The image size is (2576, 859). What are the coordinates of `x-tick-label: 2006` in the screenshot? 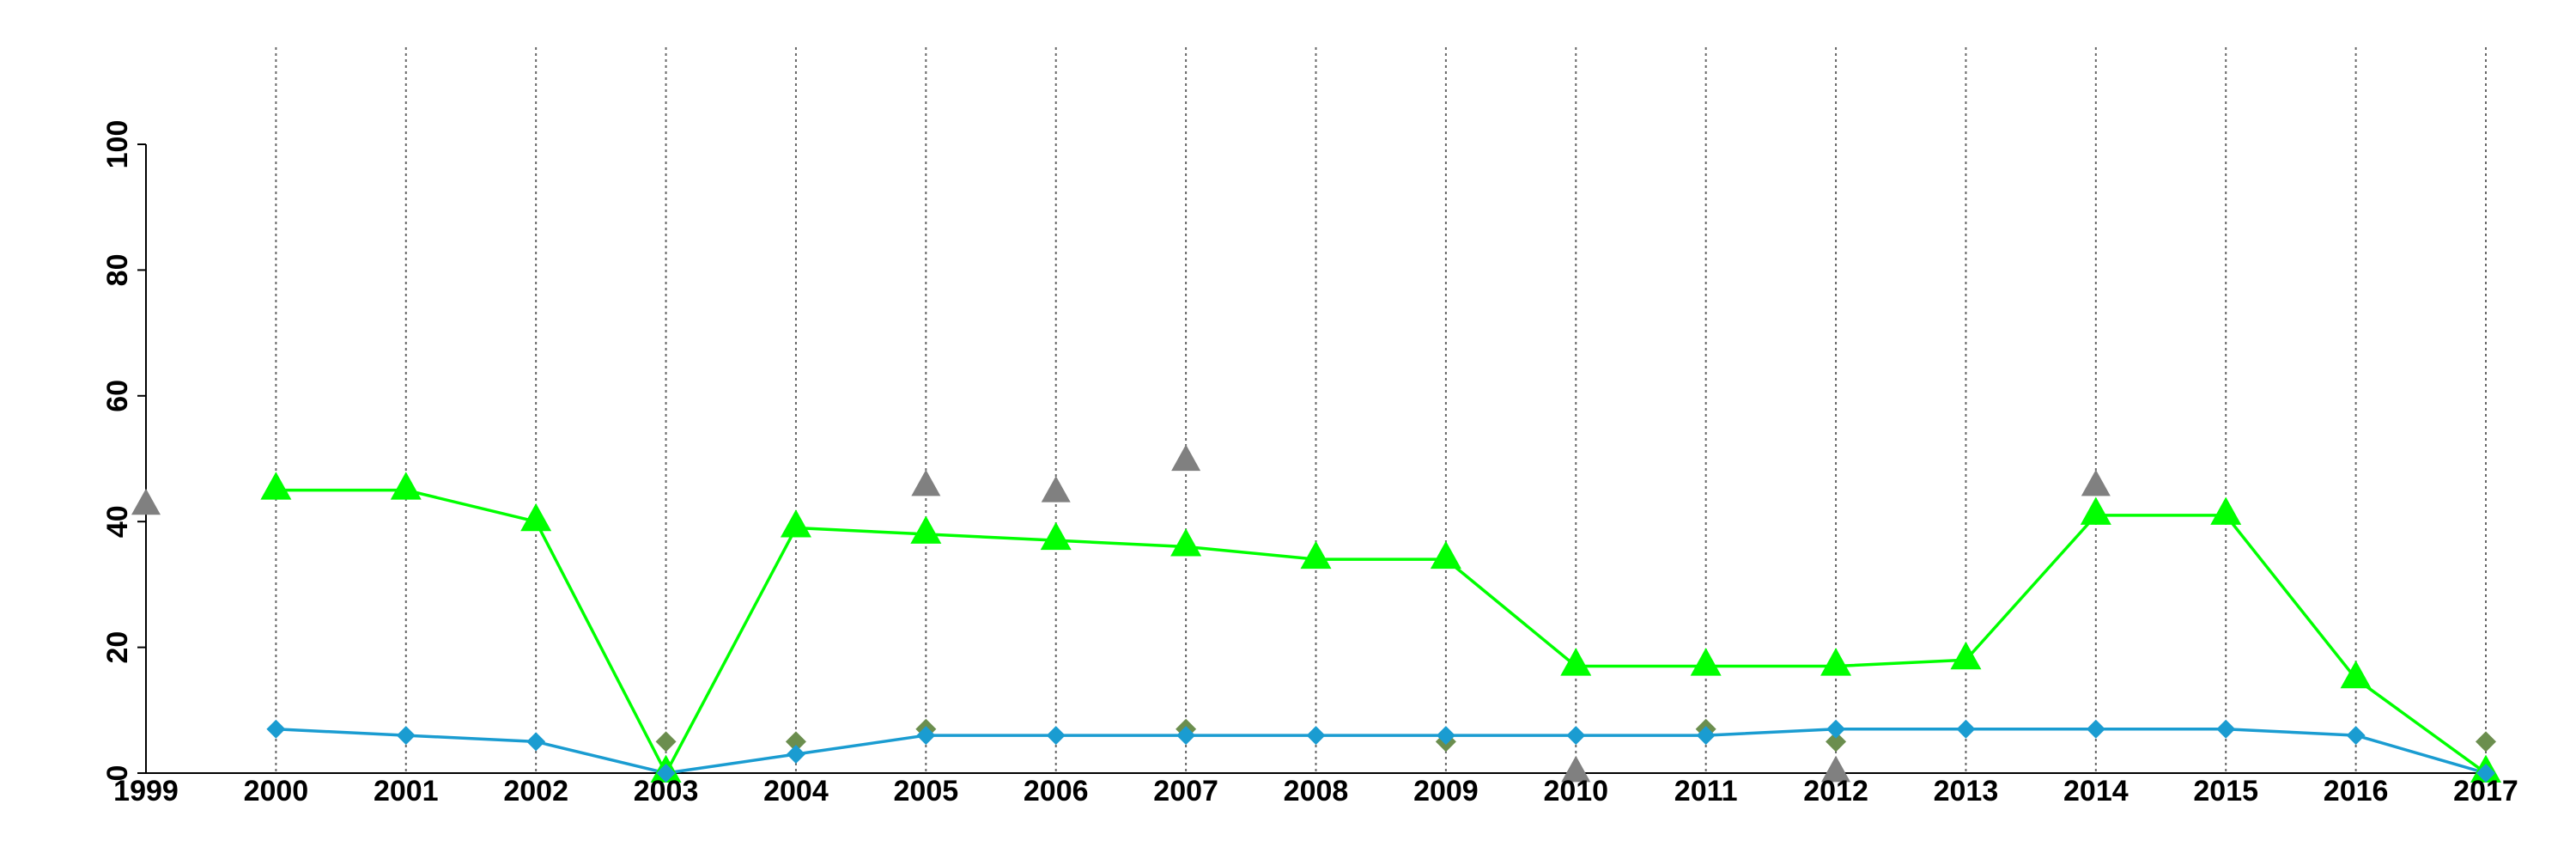 It's located at (1056, 791).